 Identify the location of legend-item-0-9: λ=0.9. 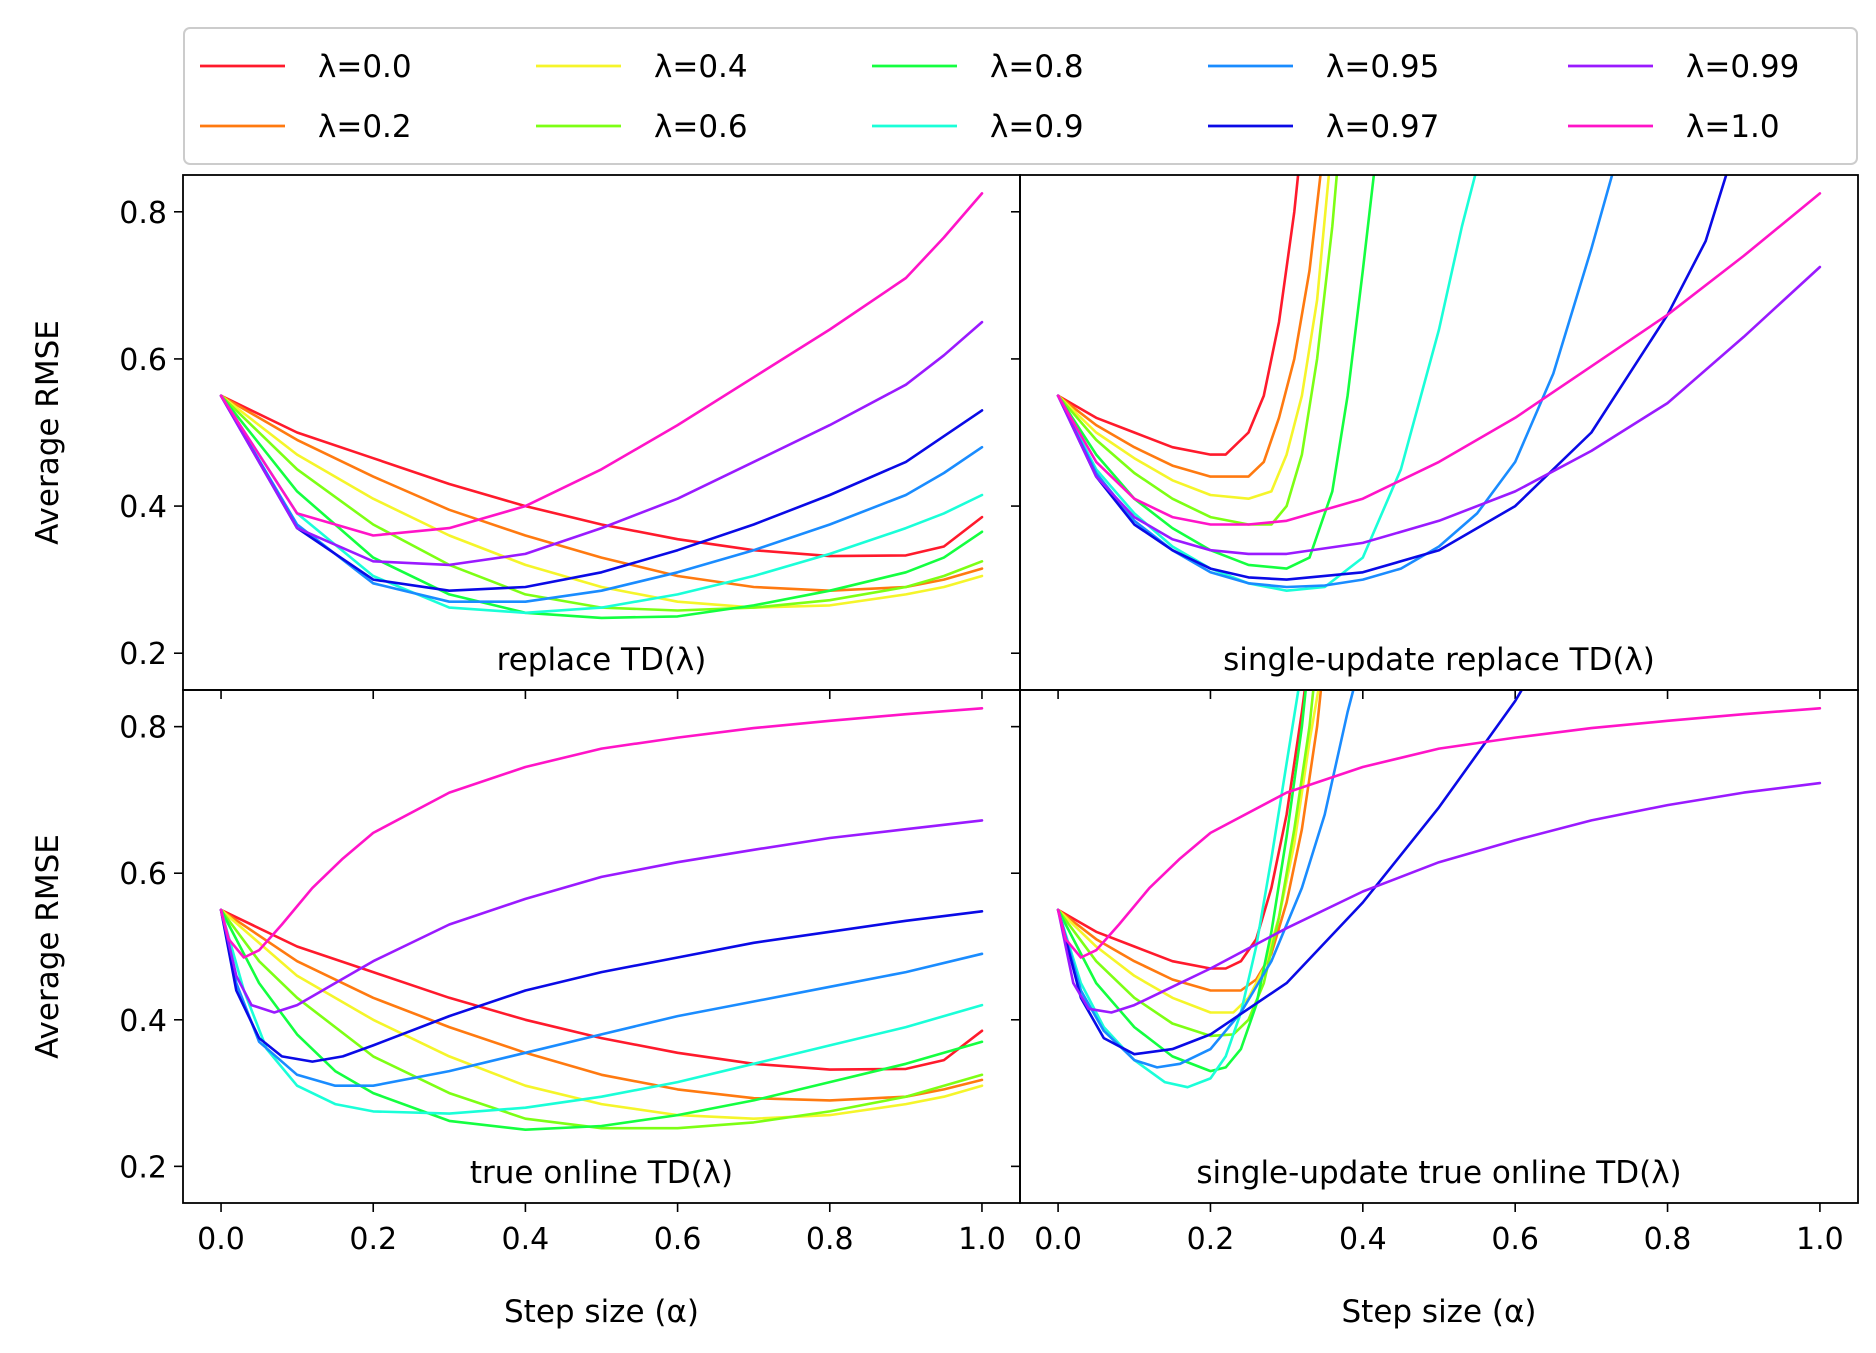
(978, 127).